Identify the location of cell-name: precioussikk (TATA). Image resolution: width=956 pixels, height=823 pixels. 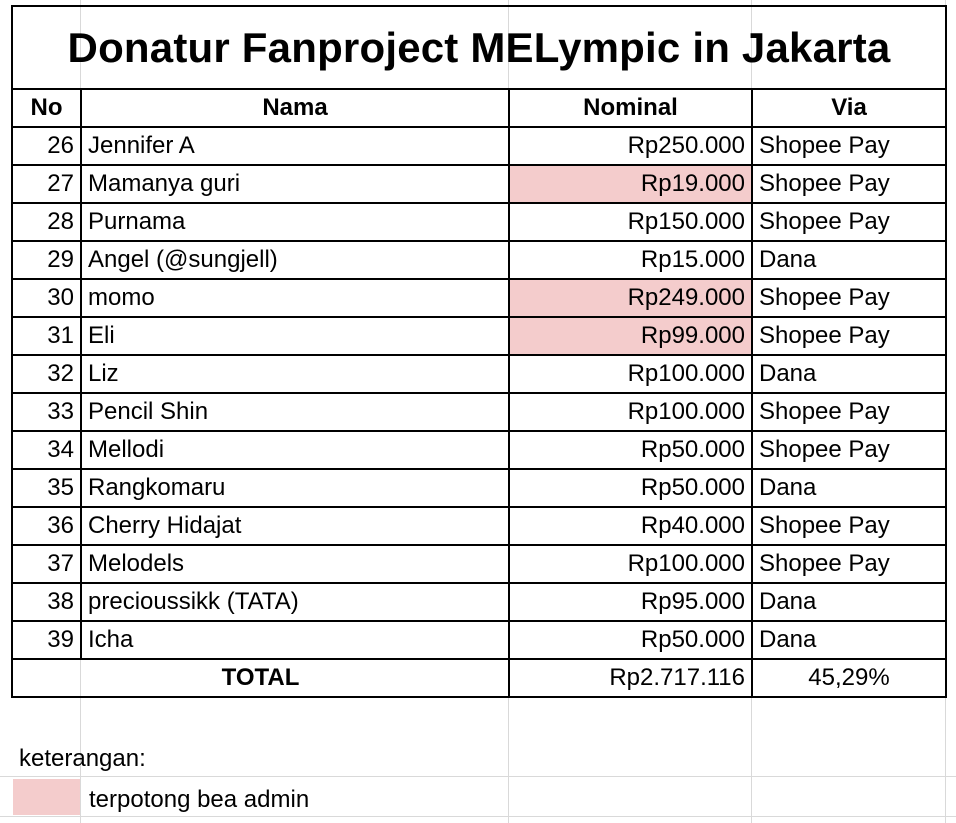
(295, 602).